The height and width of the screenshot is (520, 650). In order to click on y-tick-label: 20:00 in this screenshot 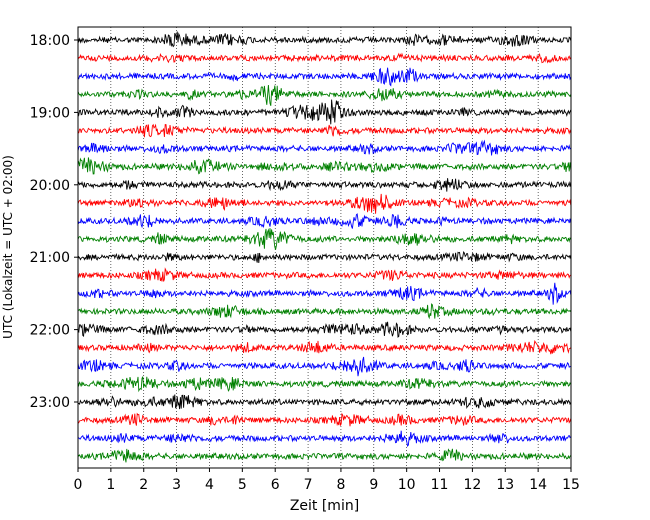, I will do `click(50, 186)`.